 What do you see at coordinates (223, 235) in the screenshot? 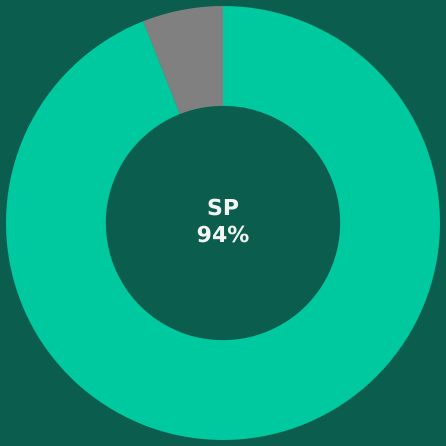
I see `data-label: 94%` at bounding box center [223, 235].